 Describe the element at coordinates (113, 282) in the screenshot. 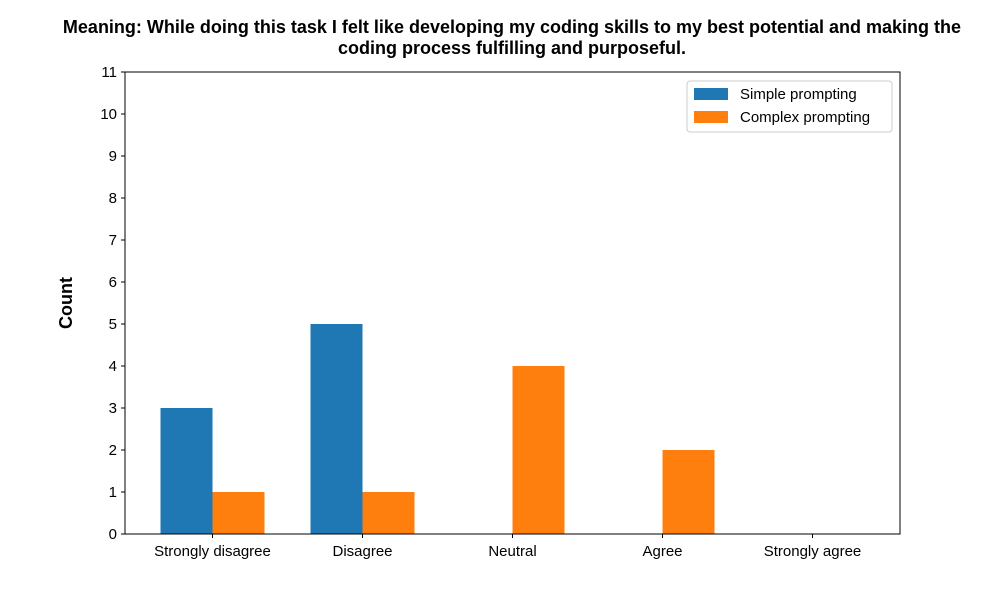

I see `y-tick-label: 6` at that location.